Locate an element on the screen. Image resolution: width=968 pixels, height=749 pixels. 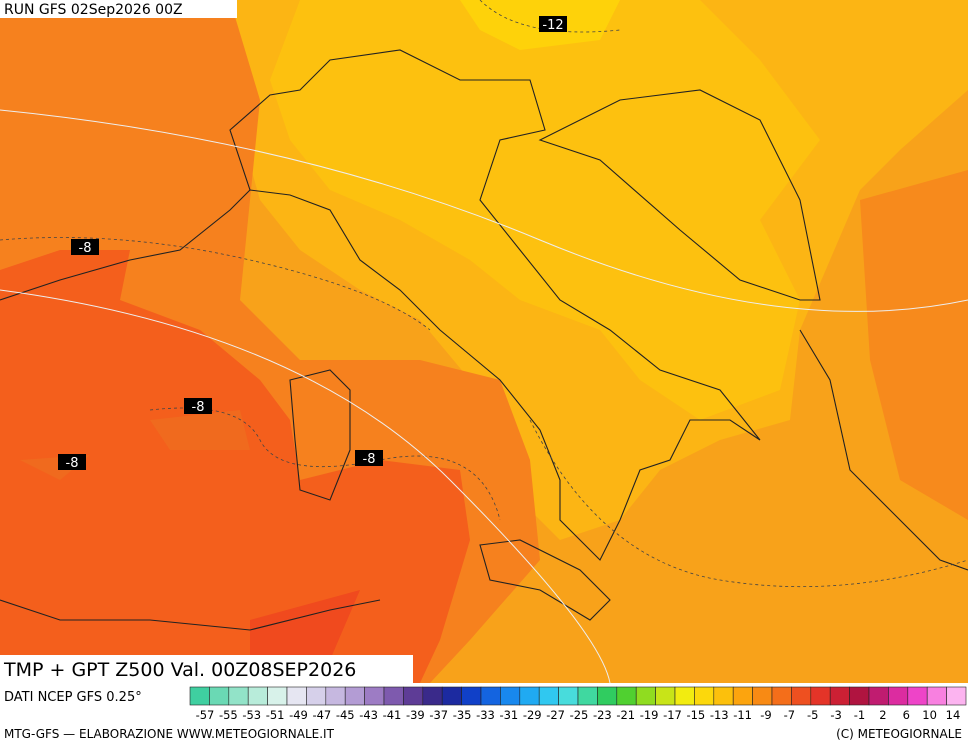
title-box is located at coordinates (206, 669).